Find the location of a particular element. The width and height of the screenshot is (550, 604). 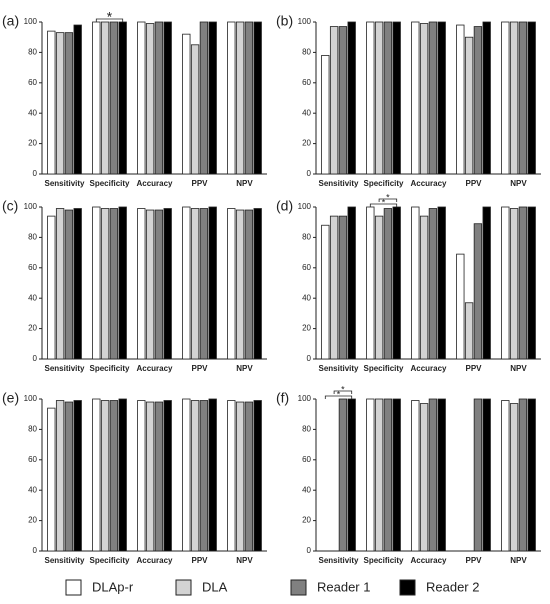

legend-label: DLAp-r is located at coordinates (113, 586).